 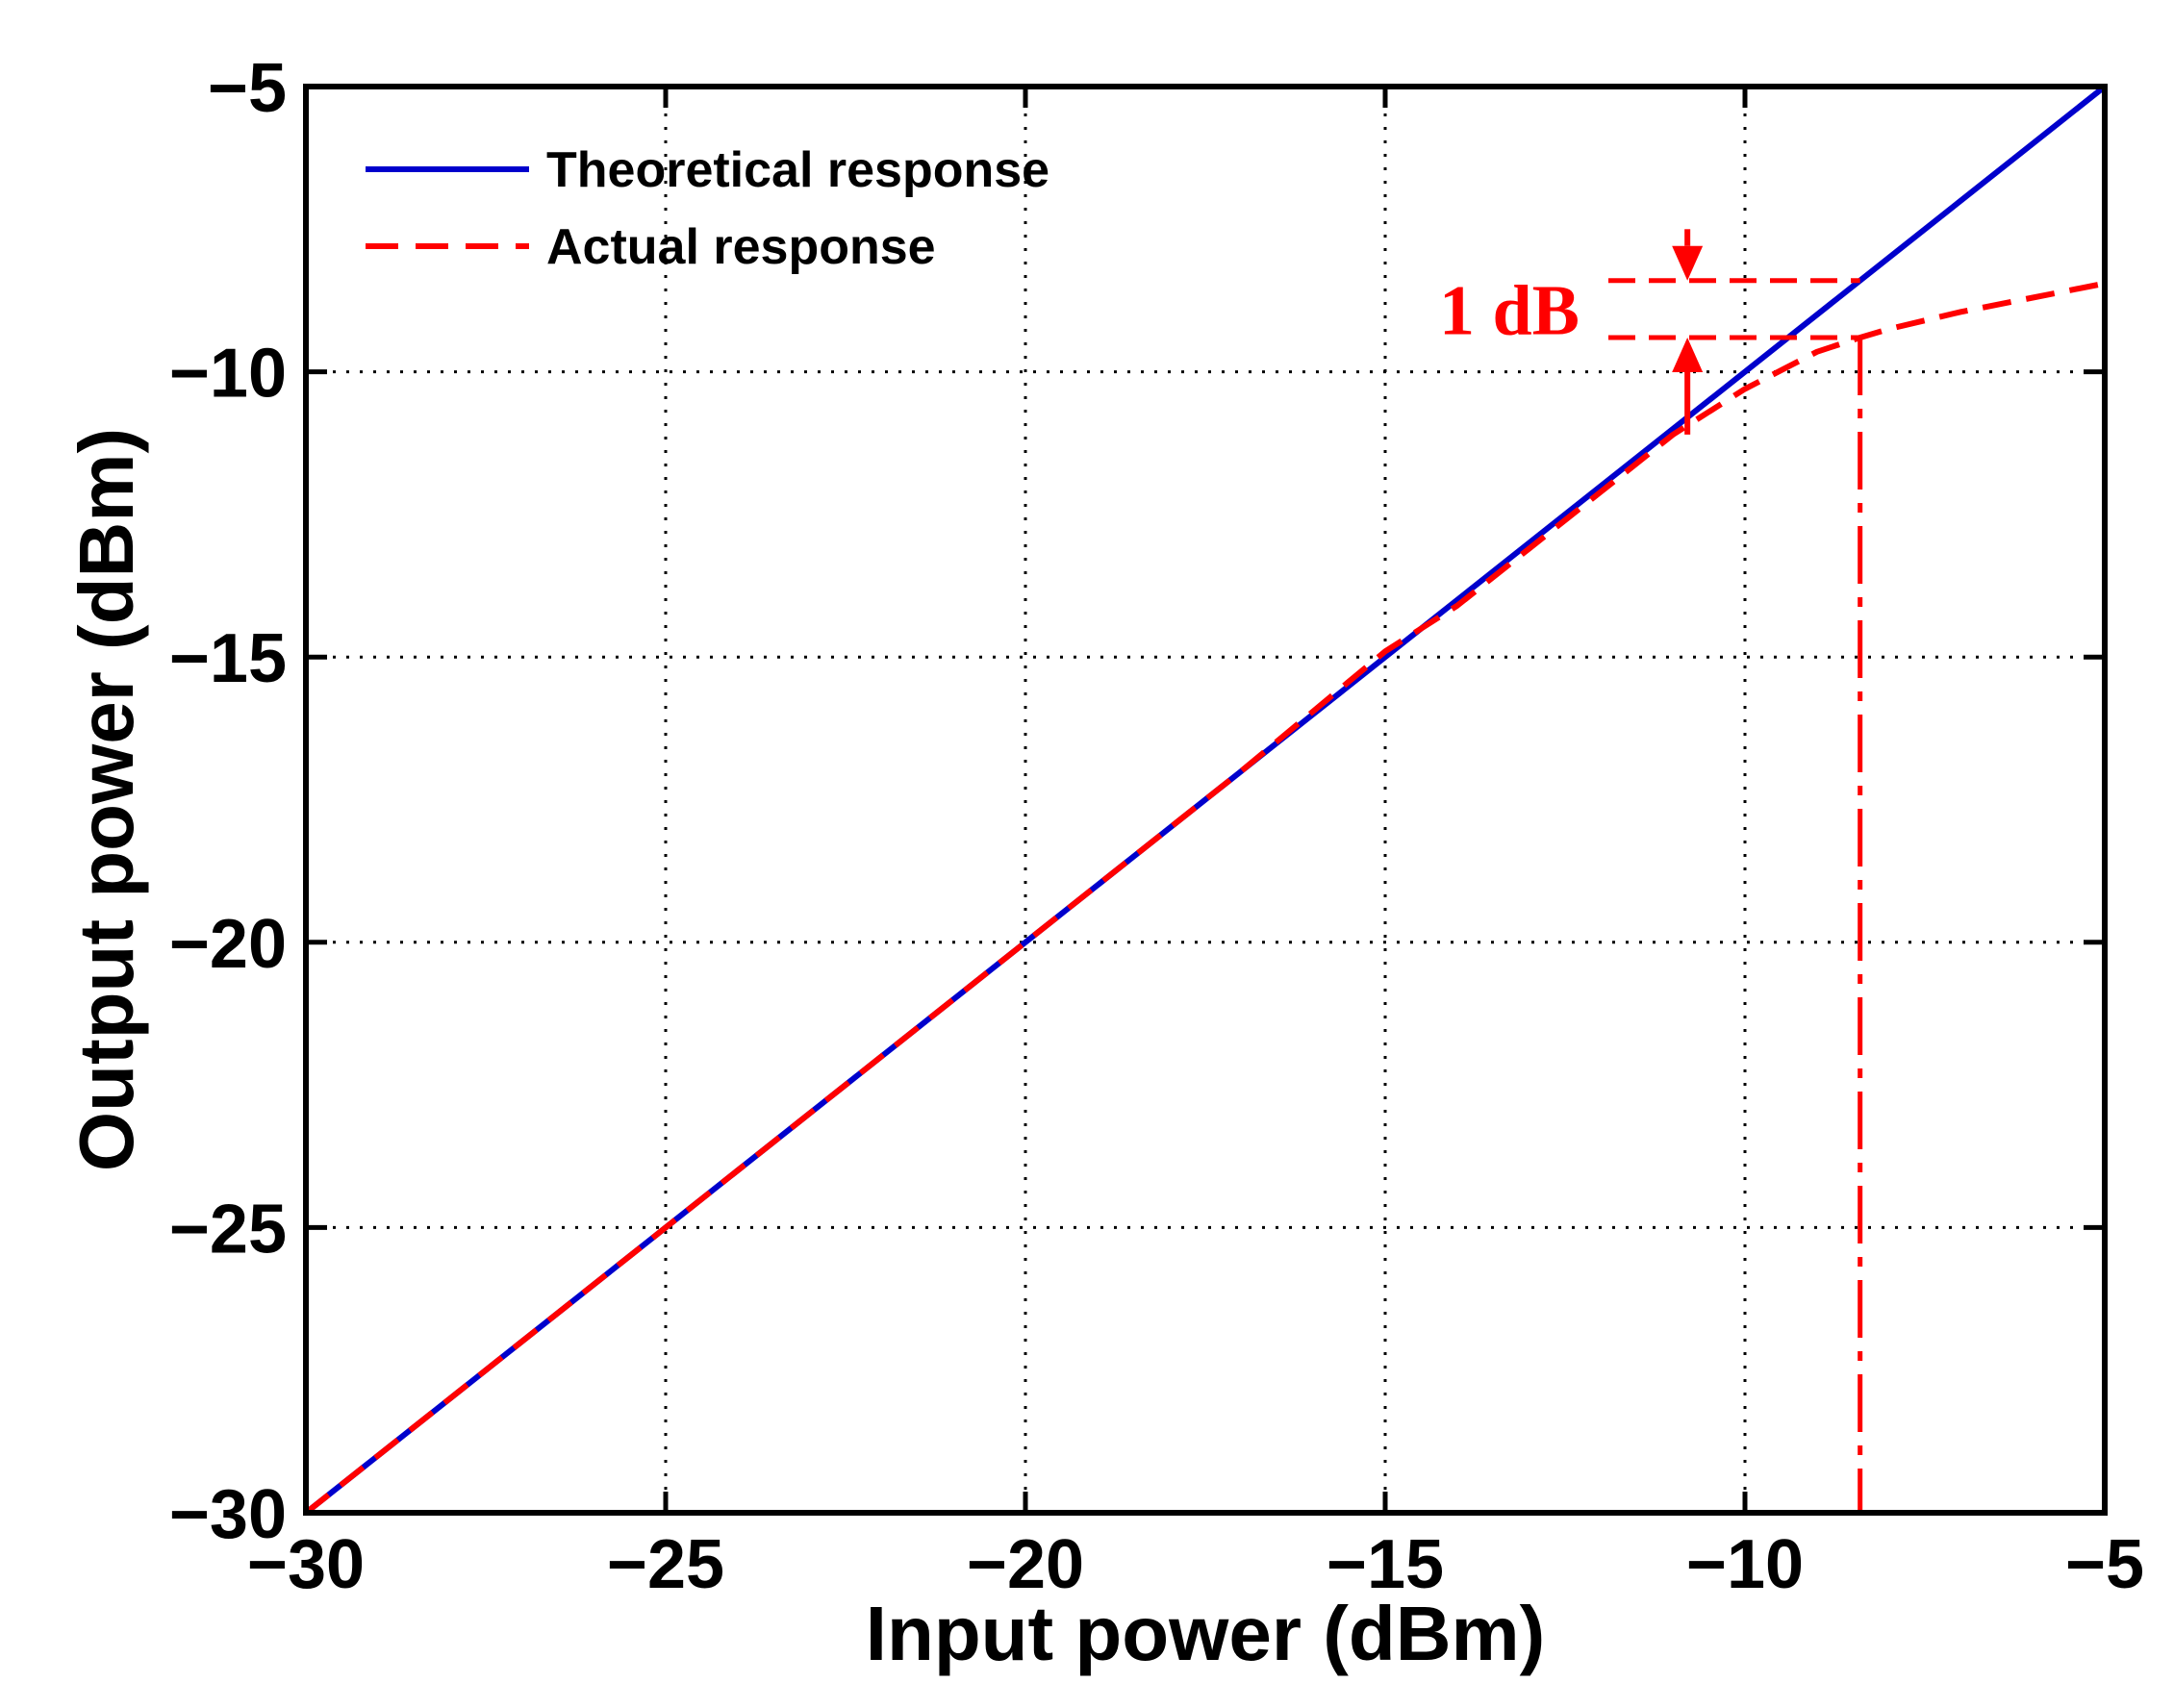 I want to click on x-tick-label: −30, so click(x=306, y=1564).